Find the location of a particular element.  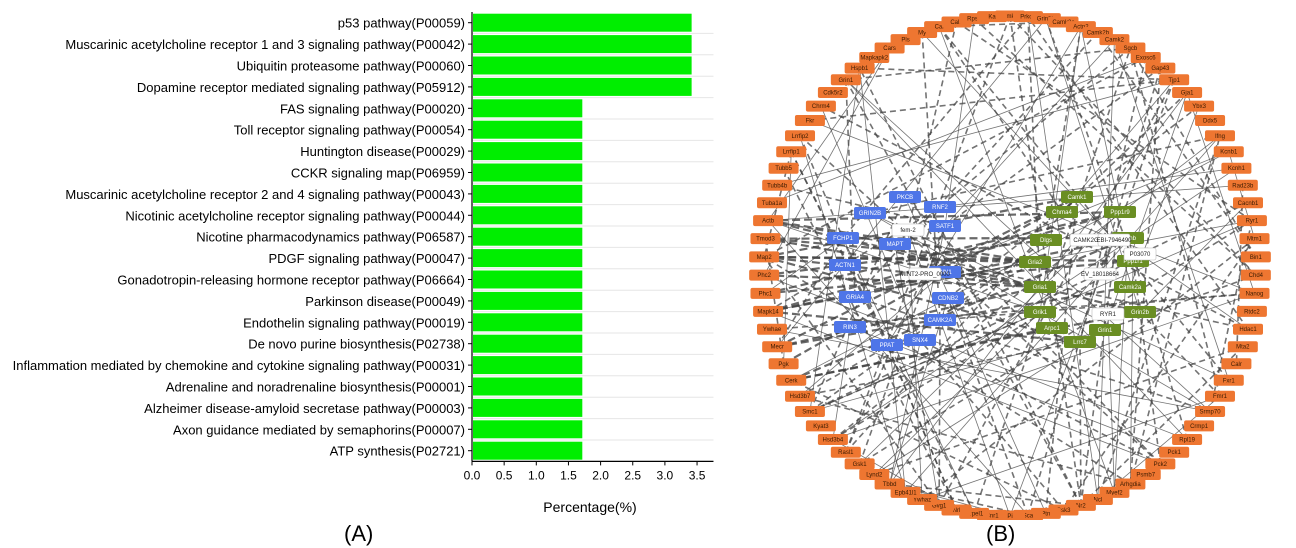

svg-text: Cerk is located at coordinates (792, 381).